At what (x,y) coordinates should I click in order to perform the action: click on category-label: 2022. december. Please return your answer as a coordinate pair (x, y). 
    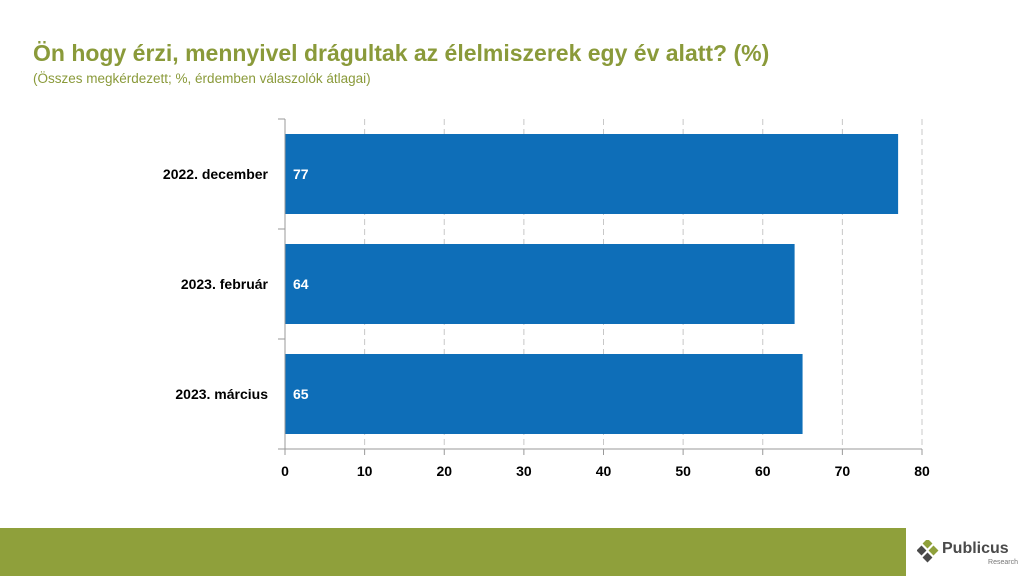
    Looking at the image, I should click on (216, 174).